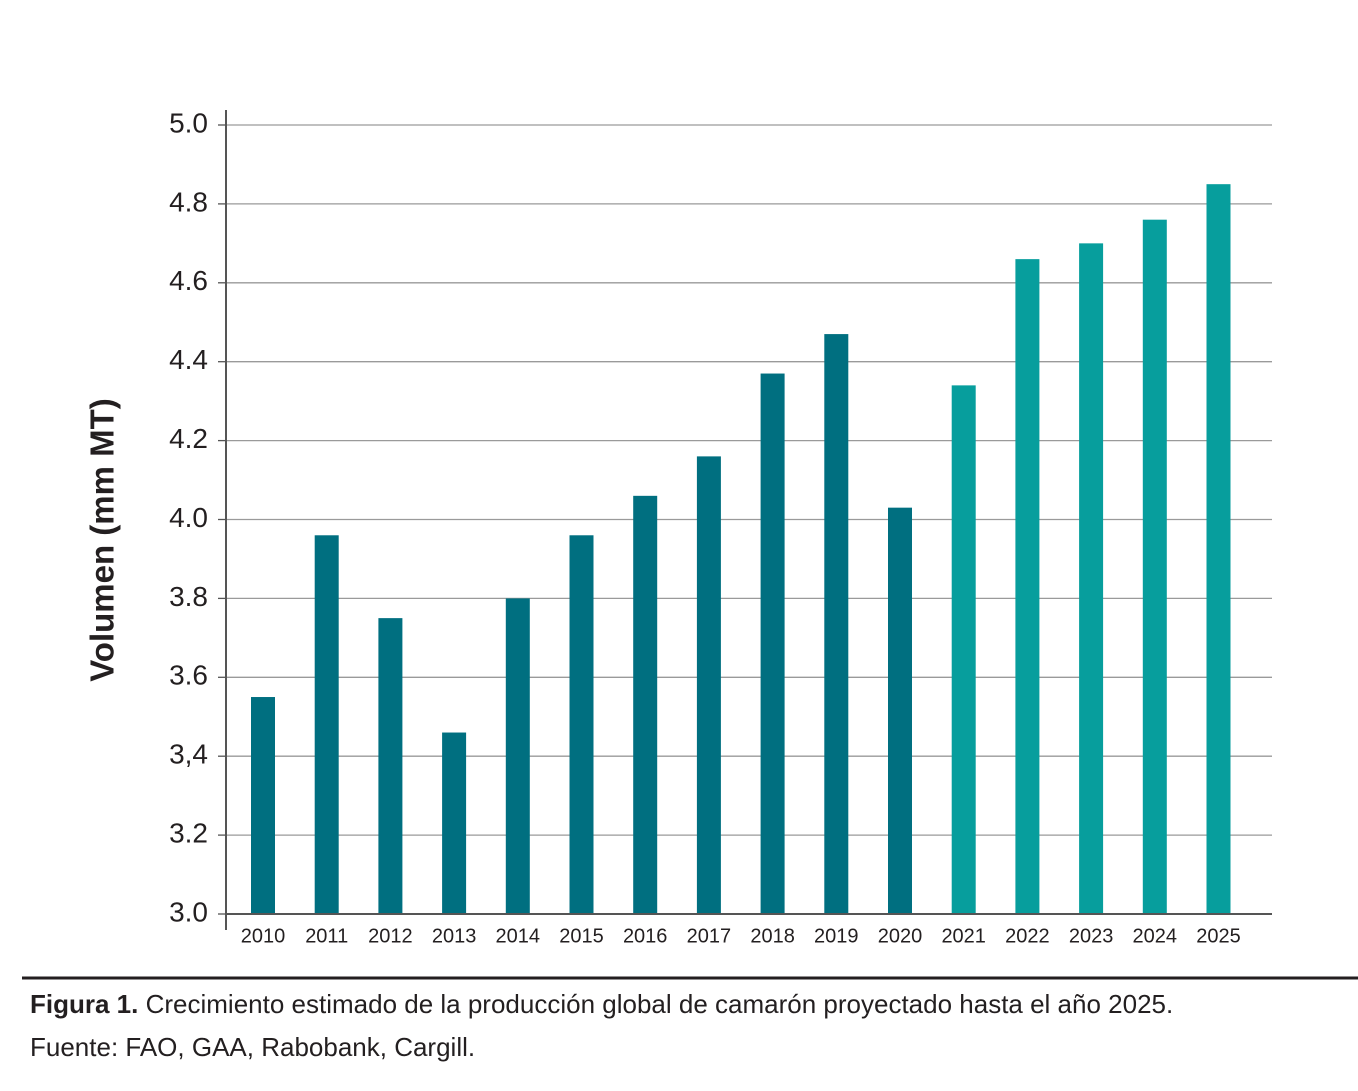 Image resolution: width=1358 pixels, height=1091 pixels. Describe the element at coordinates (188, 596) in the screenshot. I see `y-tick-label: 3.8` at that location.